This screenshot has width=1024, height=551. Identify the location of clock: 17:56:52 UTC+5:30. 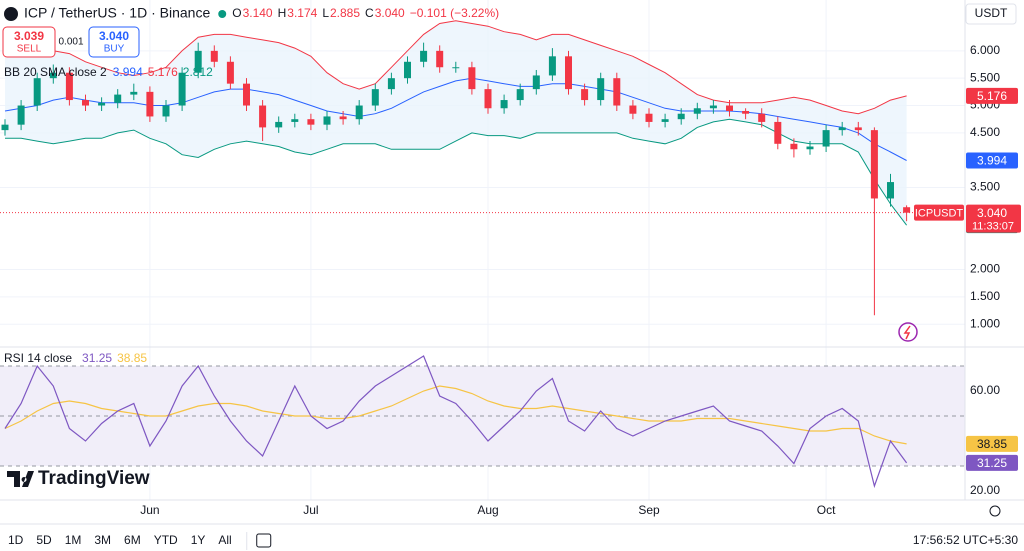
(965, 540).